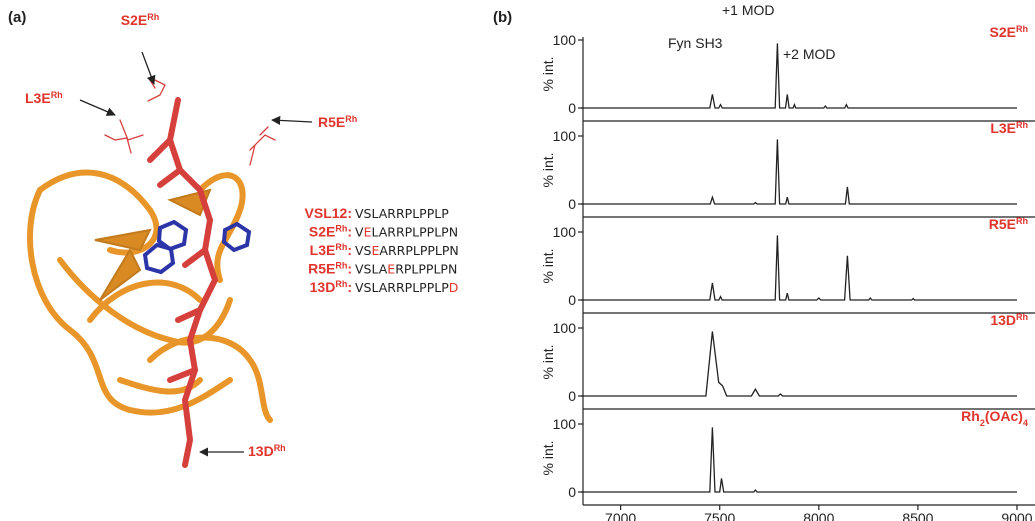 The height and width of the screenshot is (521, 1035). What do you see at coordinates (323, 250) in the screenshot?
I see `sequence-name-part: L3E` at bounding box center [323, 250].